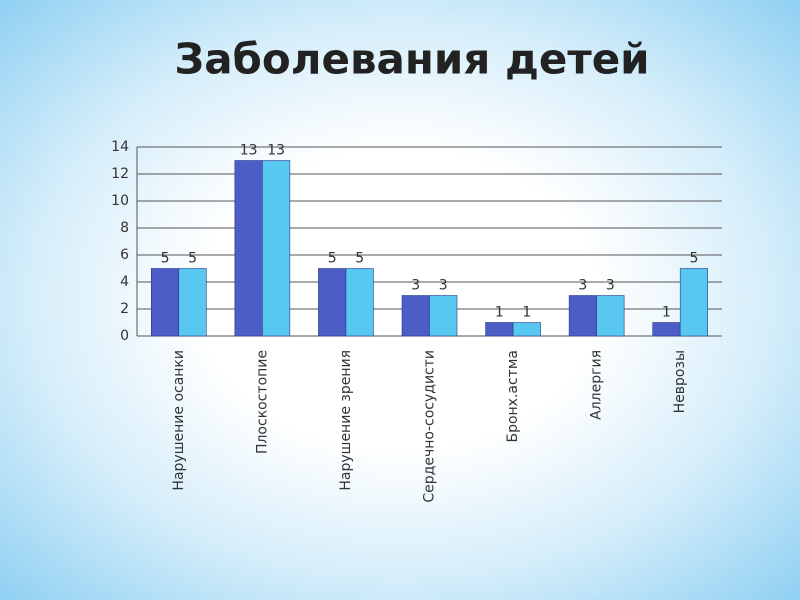 Image resolution: width=800 pixels, height=600 pixels. Describe the element at coordinates (124, 336) in the screenshot. I see `y-tick-label: 0` at that location.